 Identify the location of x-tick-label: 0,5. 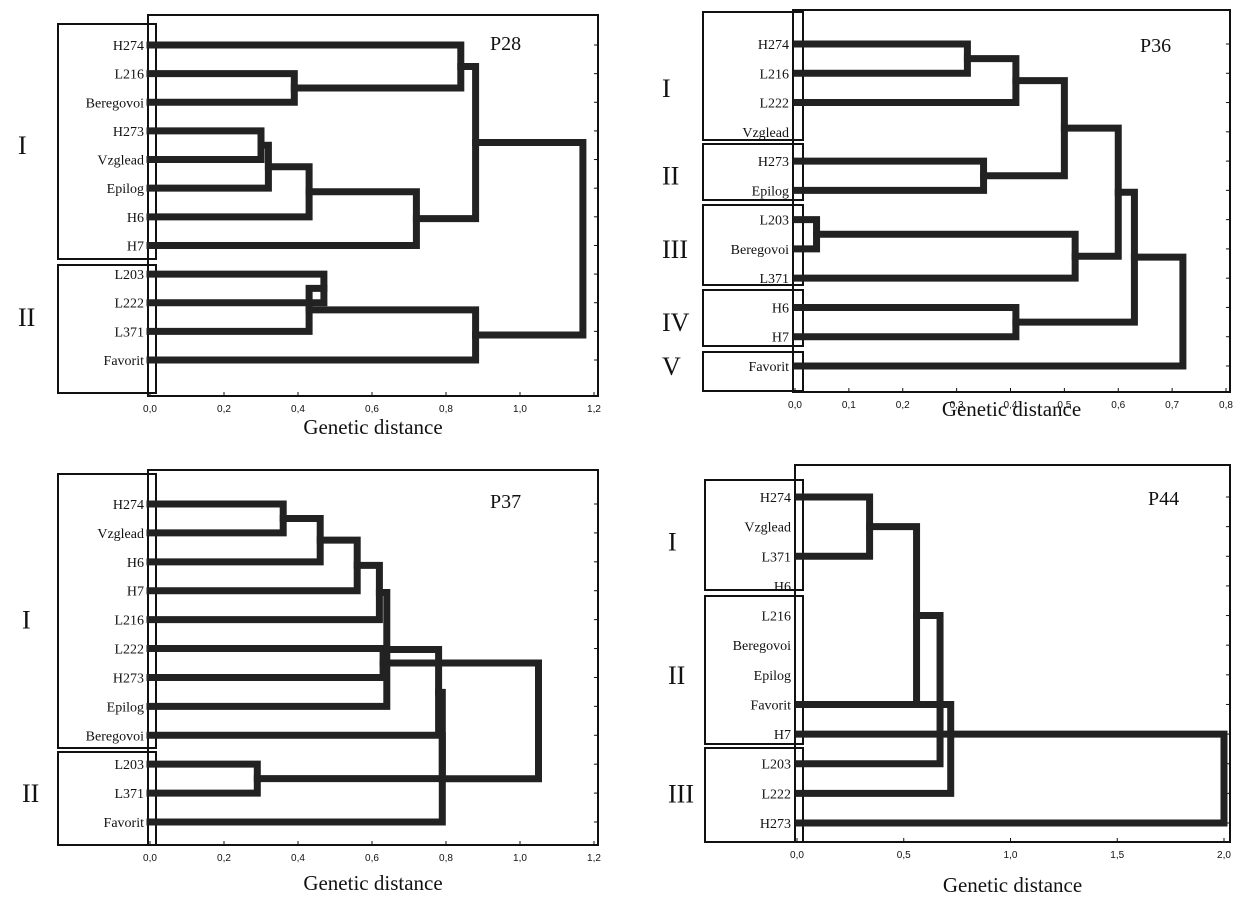
(904, 855).